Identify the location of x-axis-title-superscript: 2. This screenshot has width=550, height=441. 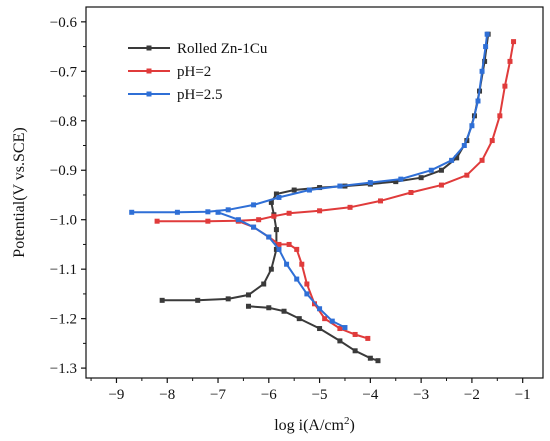
(347, 421).